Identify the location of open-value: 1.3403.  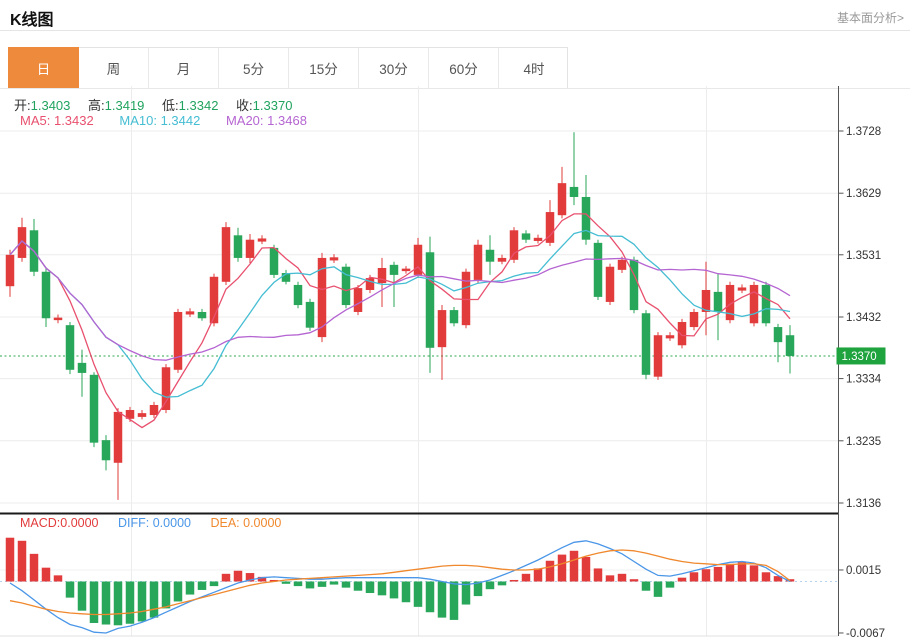
(50, 105).